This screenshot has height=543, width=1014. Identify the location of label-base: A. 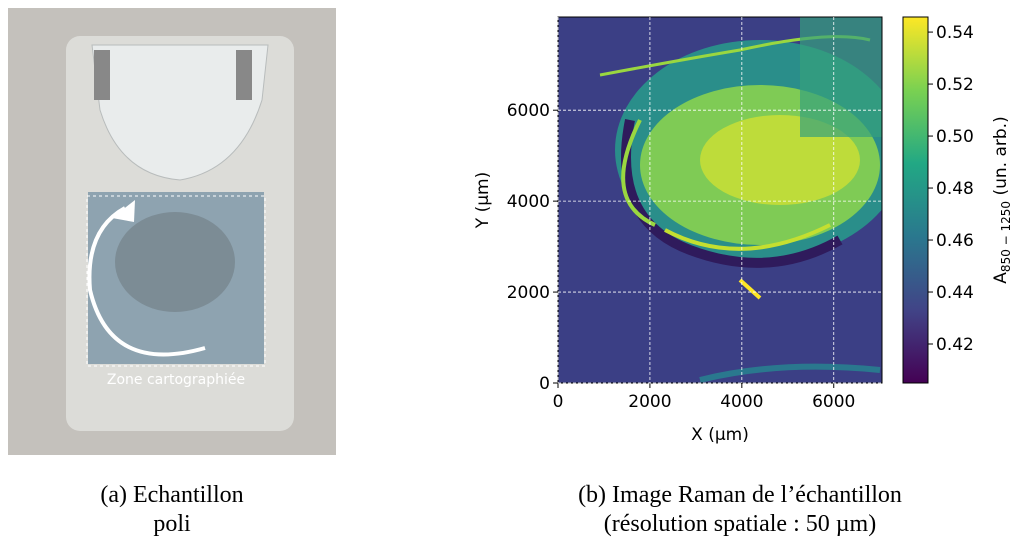
(1001, 278).